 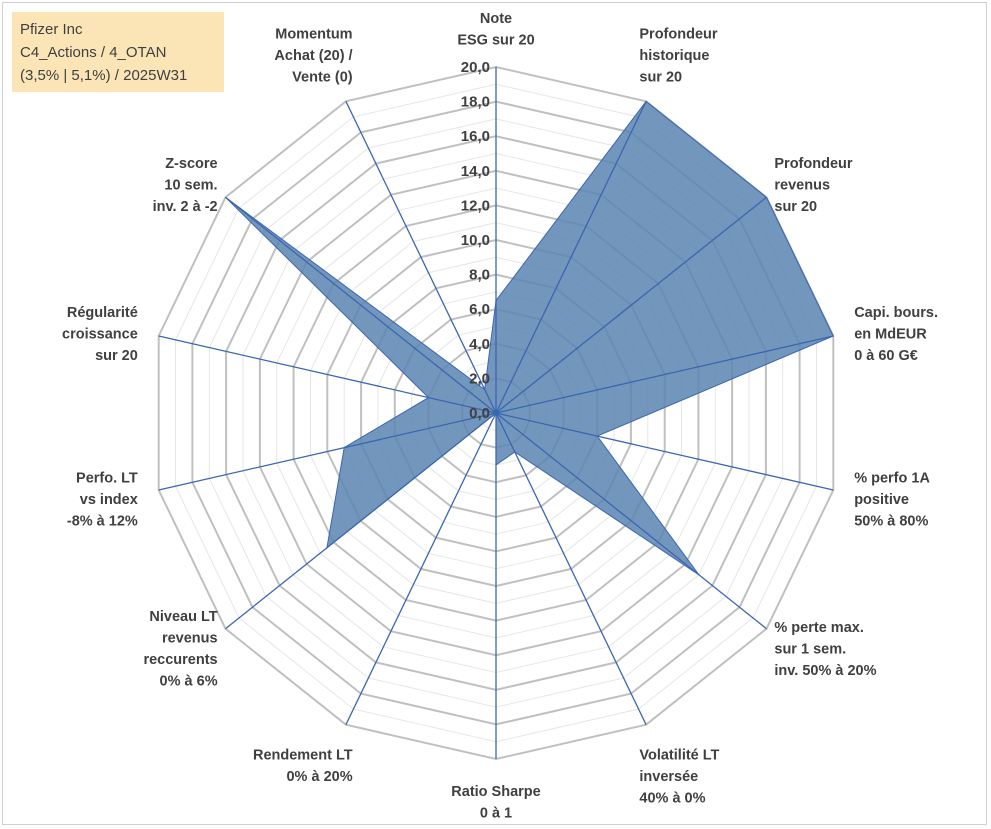 I want to click on axis-label: % perte max. sur 1 sem. inv. 50% à 20%, so click(x=825, y=649).